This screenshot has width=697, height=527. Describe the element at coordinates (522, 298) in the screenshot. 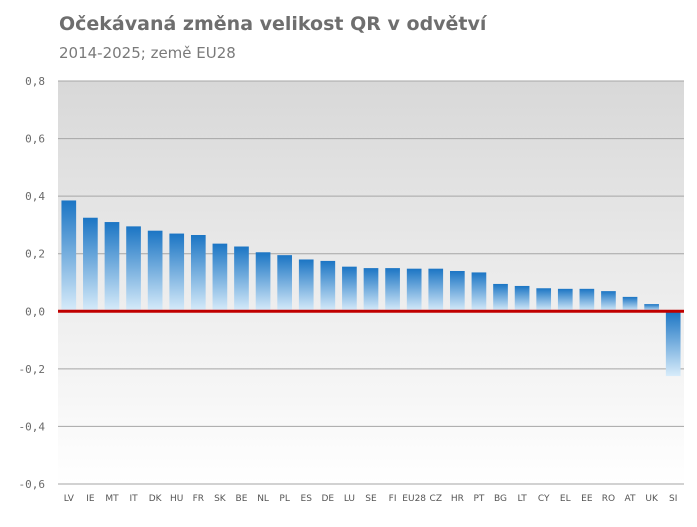

I see `bar-lt` at that location.